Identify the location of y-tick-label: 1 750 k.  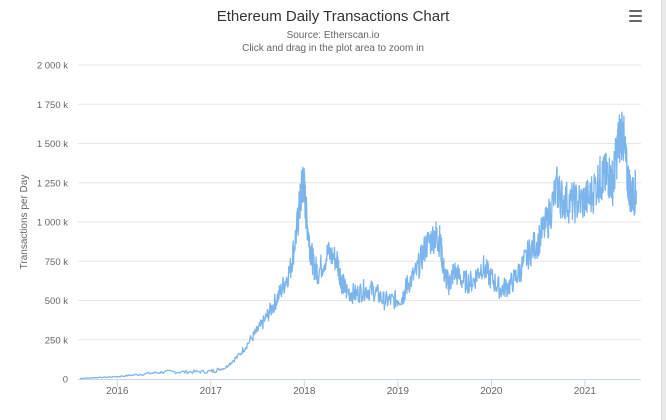
(52, 105).